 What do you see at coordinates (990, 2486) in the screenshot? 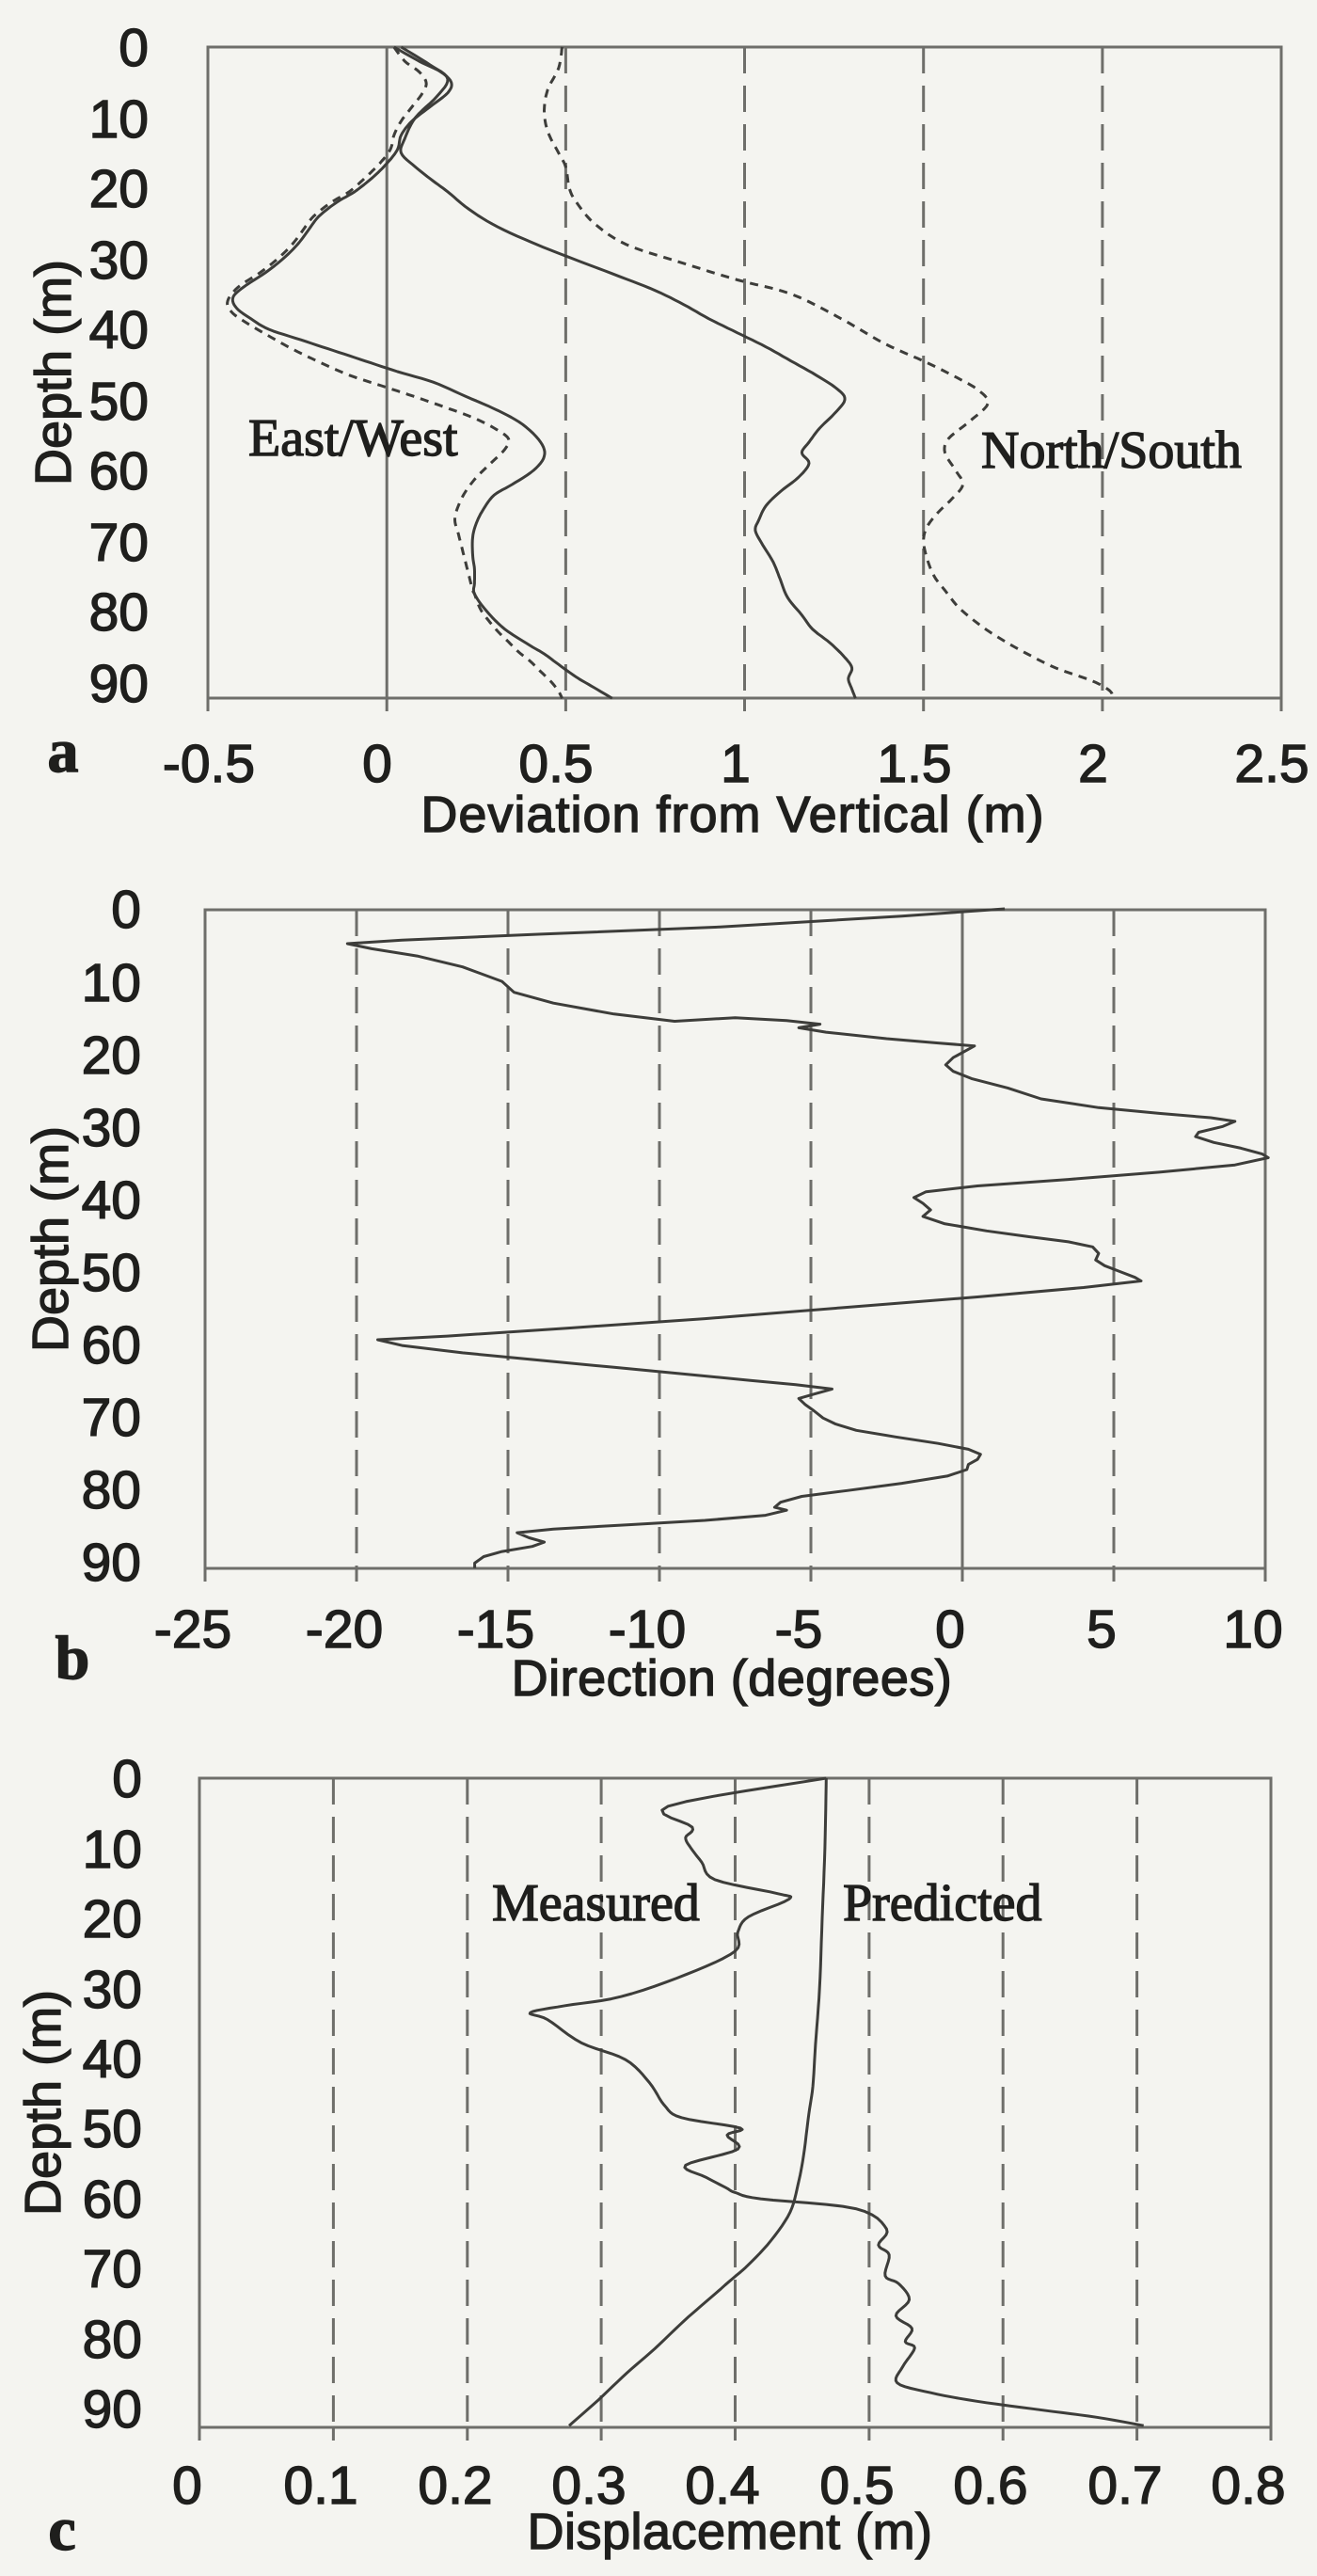
I see `svg-text: 0.6` at bounding box center [990, 2486].